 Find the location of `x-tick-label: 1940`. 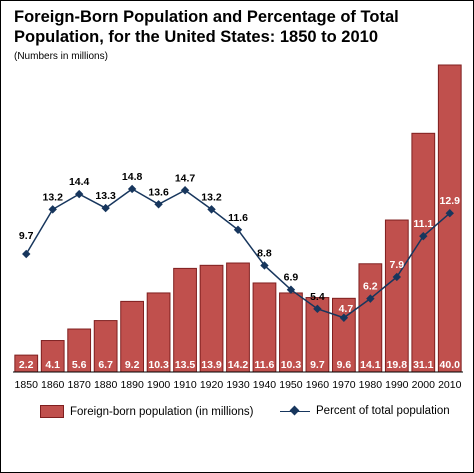

x-tick-label: 1940 is located at coordinates (265, 385).